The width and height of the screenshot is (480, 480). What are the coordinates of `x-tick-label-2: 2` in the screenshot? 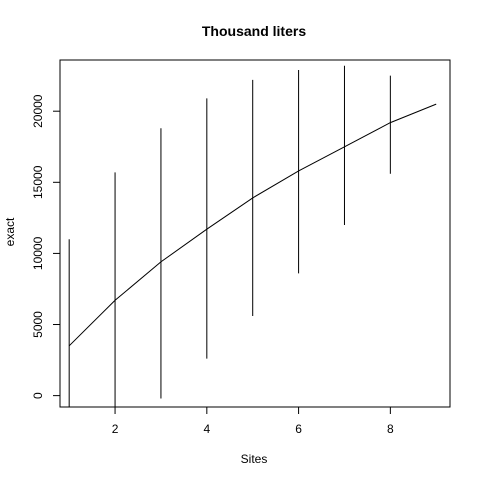 It's located at (115, 429).